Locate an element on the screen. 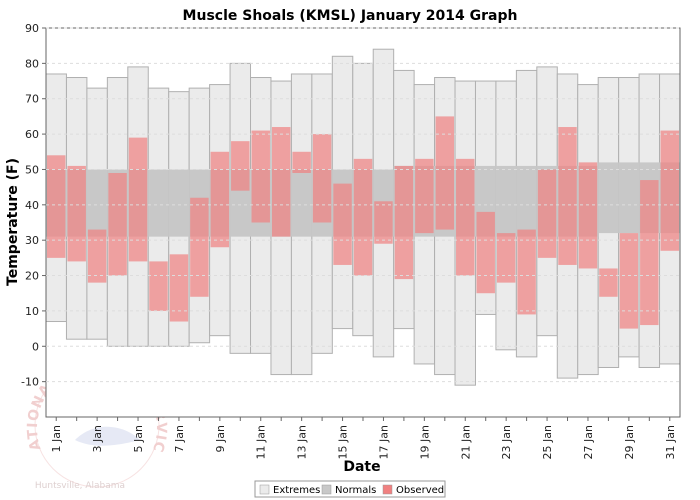 This screenshot has height=500, width=700. x-tick-label: 27 Jan is located at coordinates (588, 442).